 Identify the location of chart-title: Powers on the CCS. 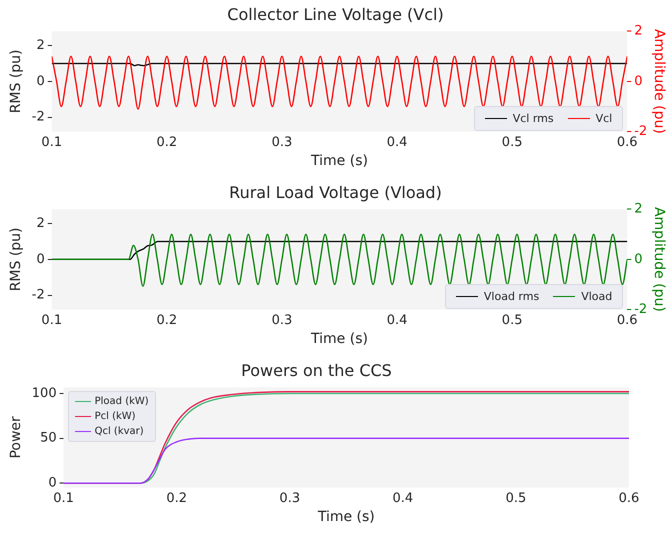
(316, 370).